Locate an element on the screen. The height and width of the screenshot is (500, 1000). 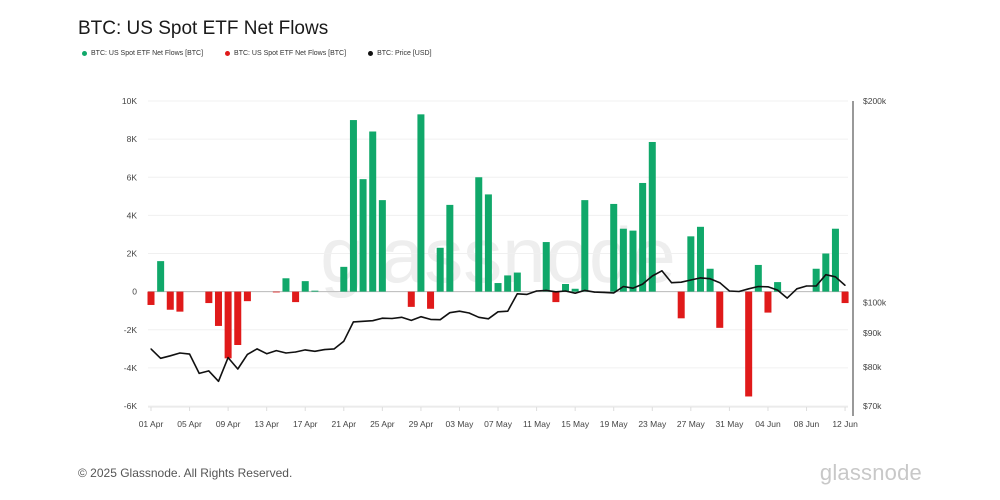
y-left-tick-label: -6K is located at coordinates (131, 406).